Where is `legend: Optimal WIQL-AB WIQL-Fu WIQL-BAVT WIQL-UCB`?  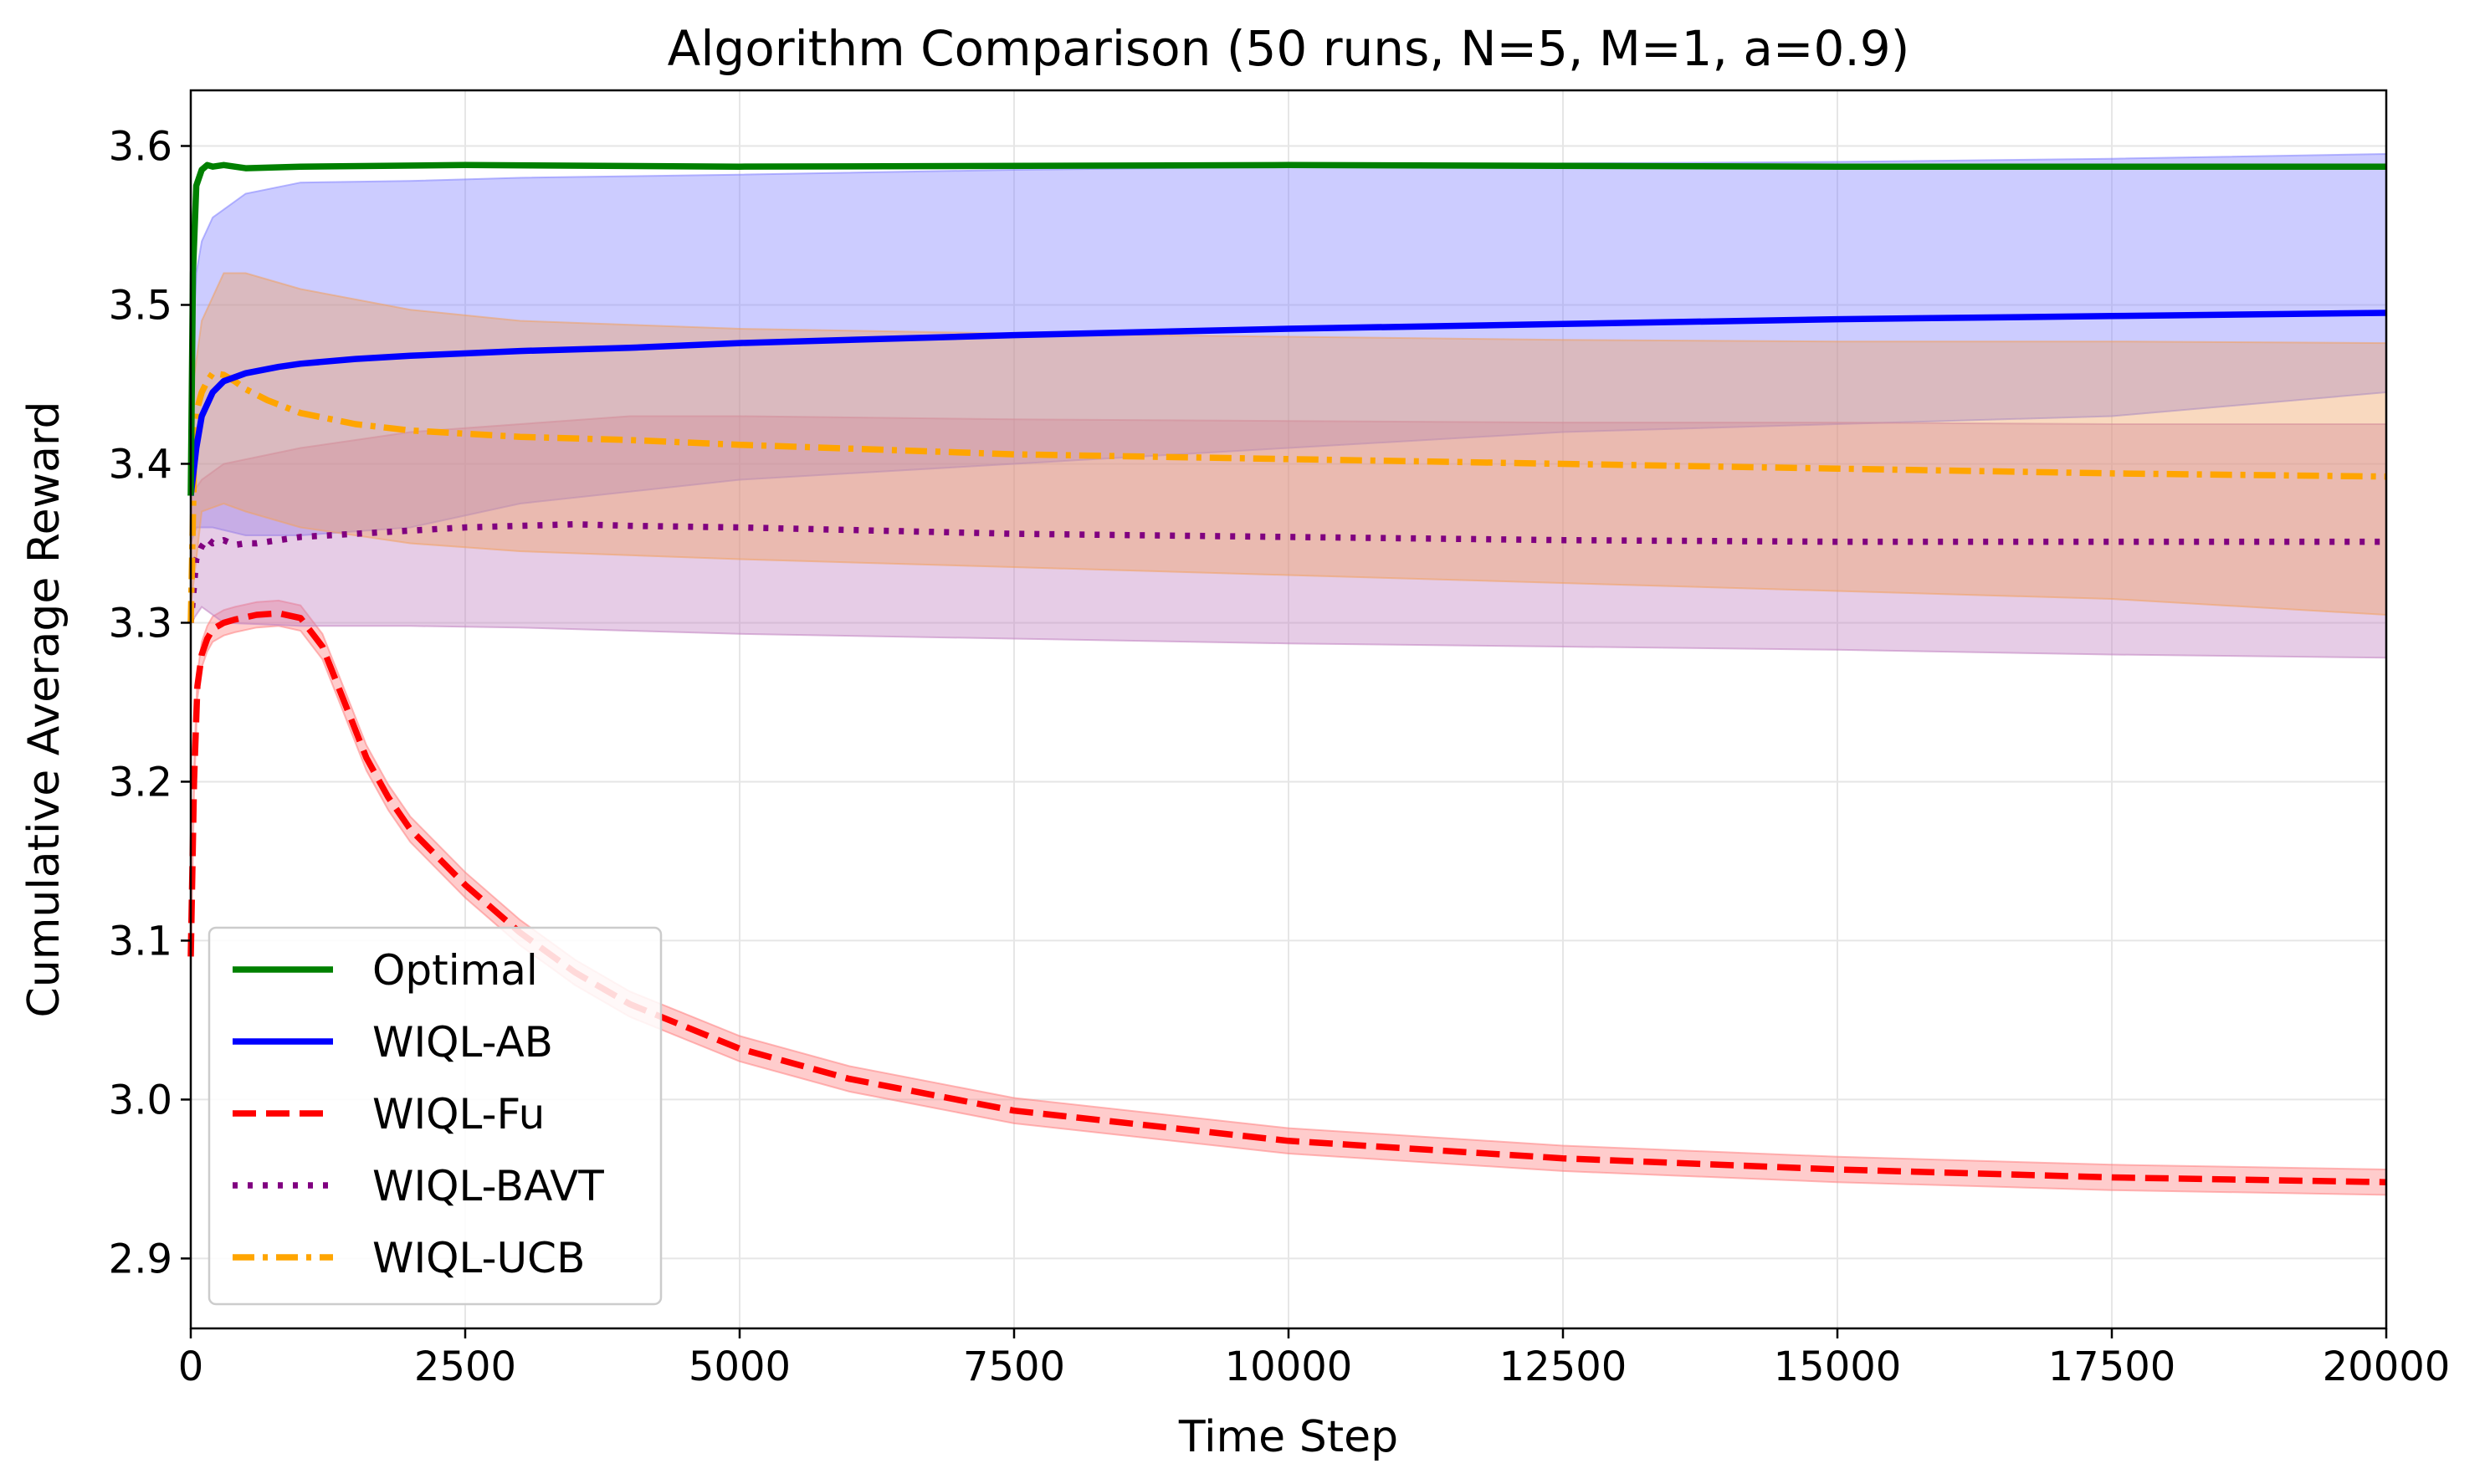 legend: Optimal WIQL-AB WIQL-Fu WIQL-BAVT WIQL-UCB is located at coordinates (436, 1116).